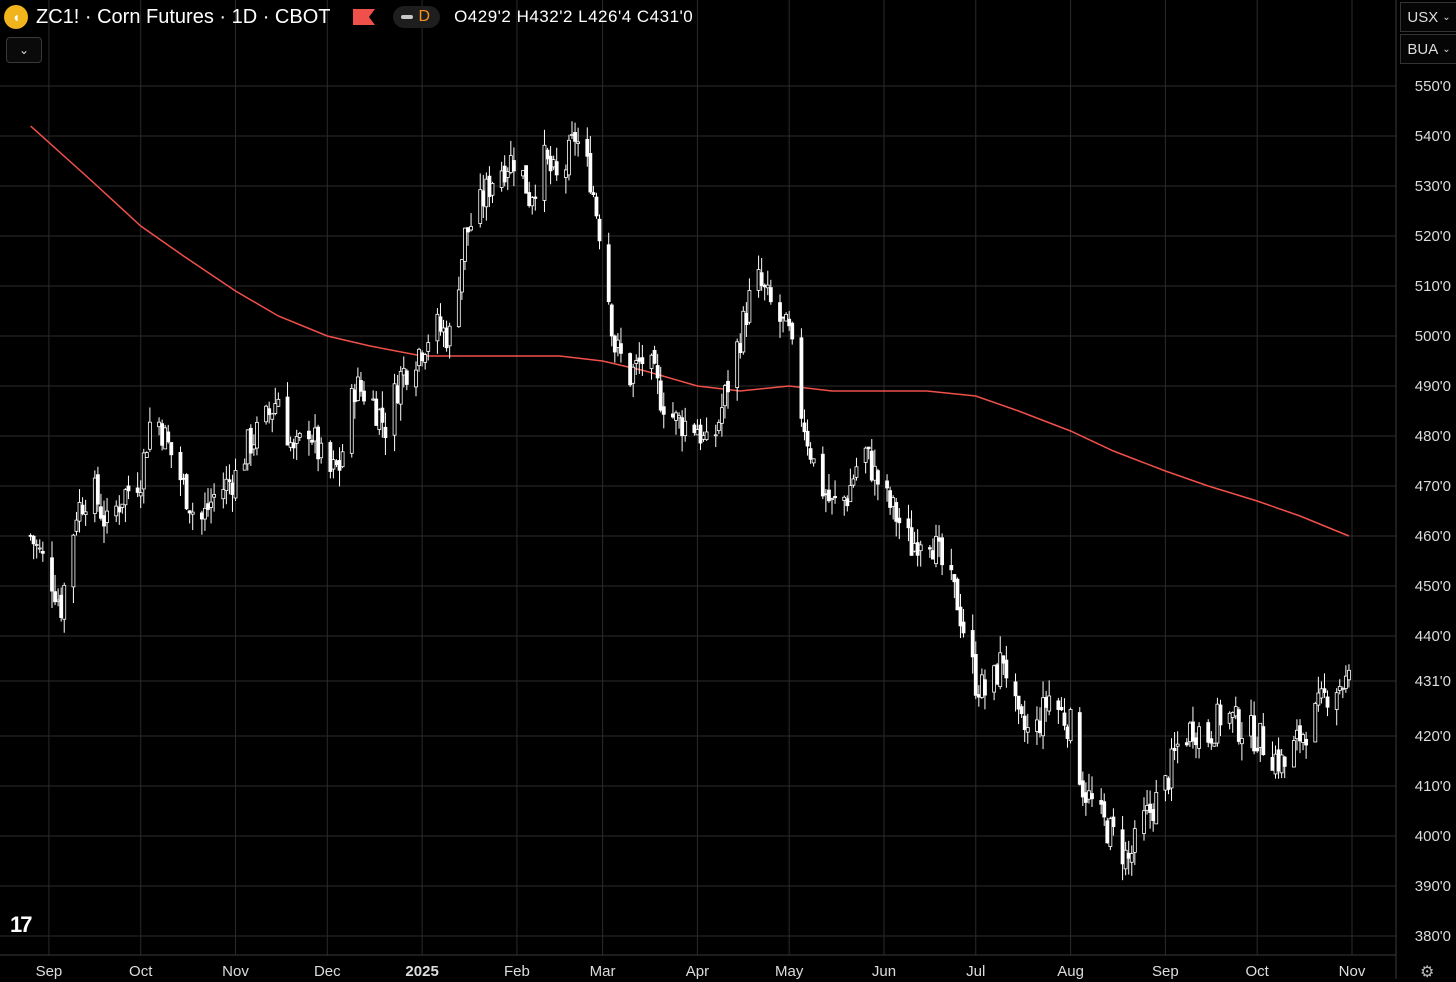 Image resolution: width=1456 pixels, height=982 pixels. What do you see at coordinates (1258, 971) in the screenshot?
I see `x-tick-label: Oct` at bounding box center [1258, 971].